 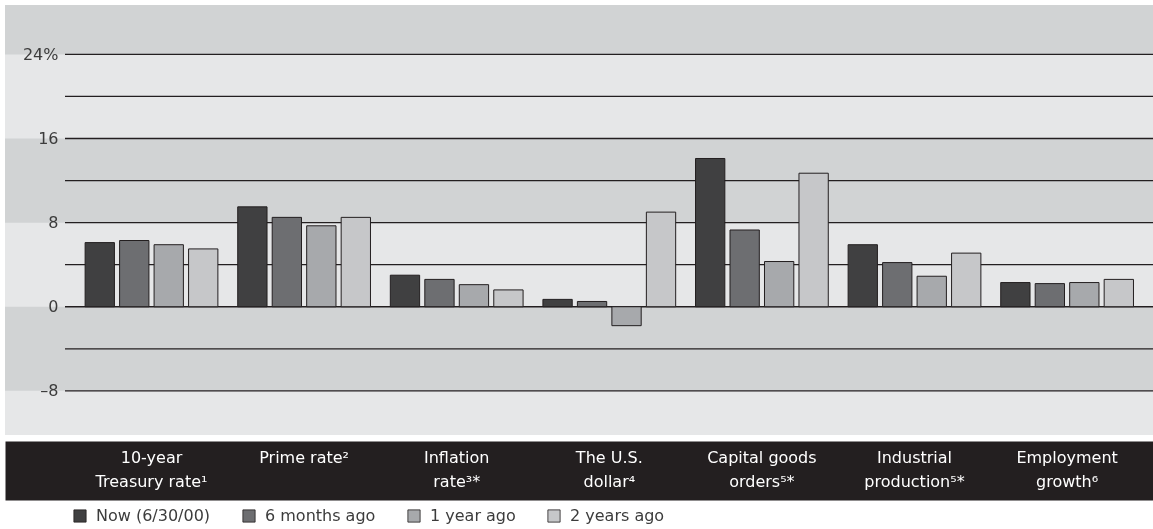 What do you see at coordinates (151, 469) in the screenshot?
I see `x-tick-label: 10-year Treasury rate¹` at bounding box center [151, 469].